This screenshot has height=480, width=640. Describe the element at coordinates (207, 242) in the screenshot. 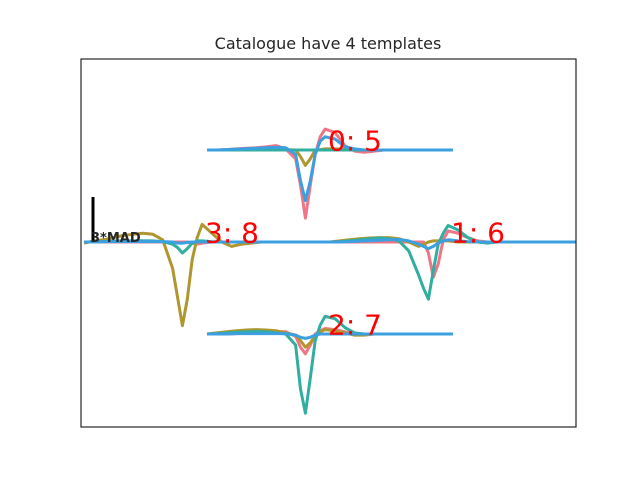

I see `template-3-channel-3-trace` at that location.